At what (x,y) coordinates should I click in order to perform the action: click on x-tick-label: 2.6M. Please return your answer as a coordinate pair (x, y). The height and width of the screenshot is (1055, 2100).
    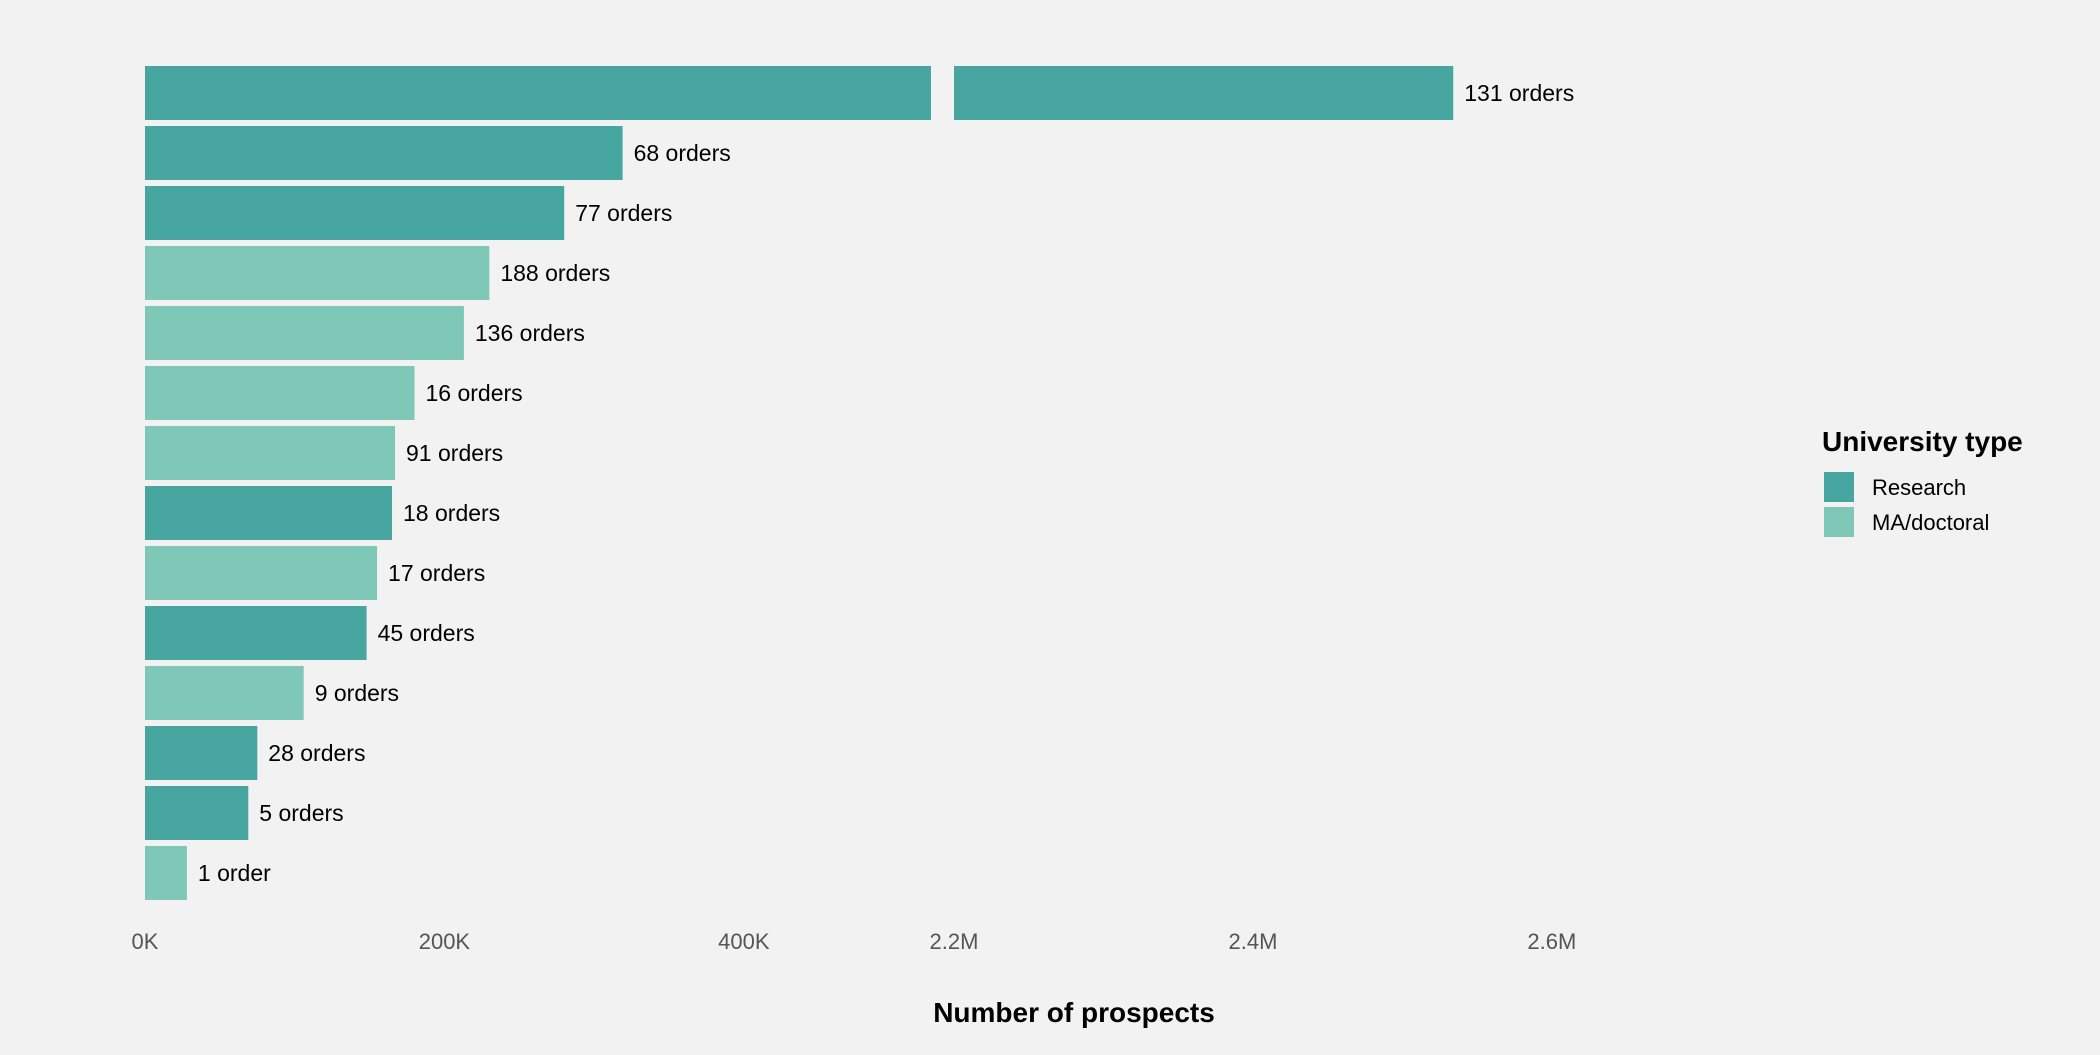
    Looking at the image, I should click on (1551, 941).